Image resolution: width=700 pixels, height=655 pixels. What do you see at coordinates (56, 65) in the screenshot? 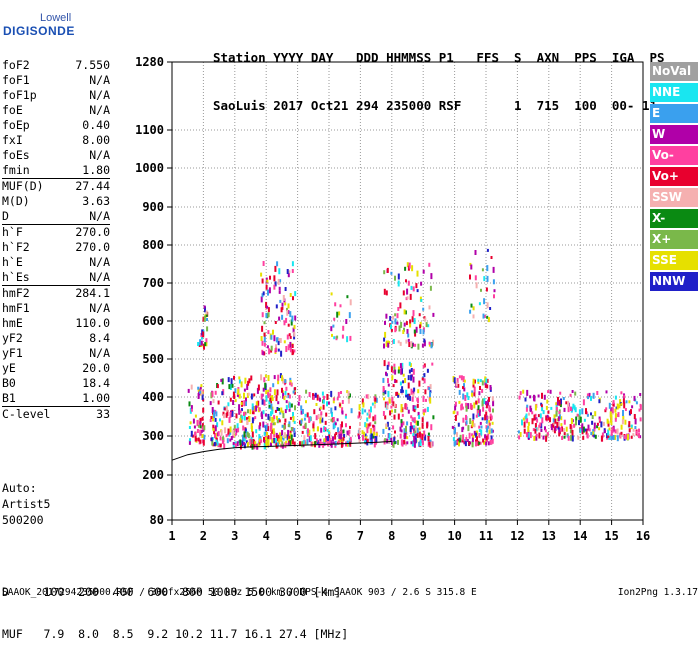
I see `param-row: foF2 7.550` at bounding box center [56, 65].